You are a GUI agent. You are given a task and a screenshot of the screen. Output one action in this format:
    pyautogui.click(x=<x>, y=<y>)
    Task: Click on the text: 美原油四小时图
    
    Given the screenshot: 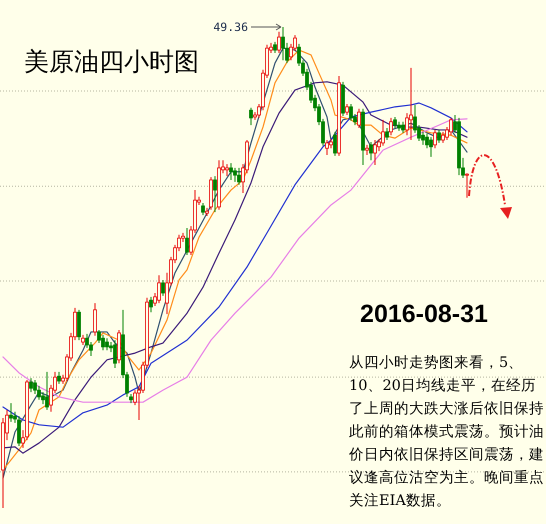 What is the action you would take?
    pyautogui.click(x=111, y=61)
    